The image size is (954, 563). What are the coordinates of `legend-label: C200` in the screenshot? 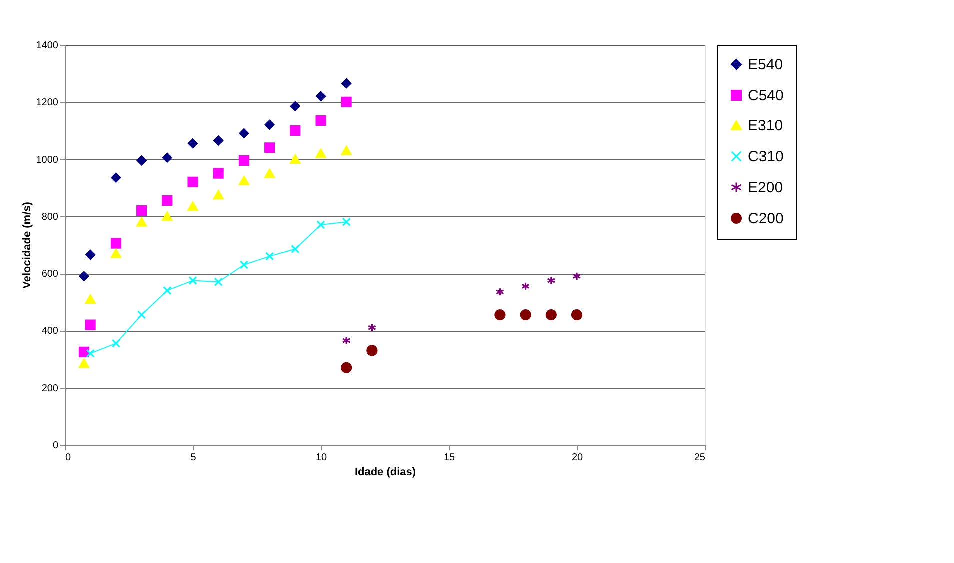 It's located at (766, 219).